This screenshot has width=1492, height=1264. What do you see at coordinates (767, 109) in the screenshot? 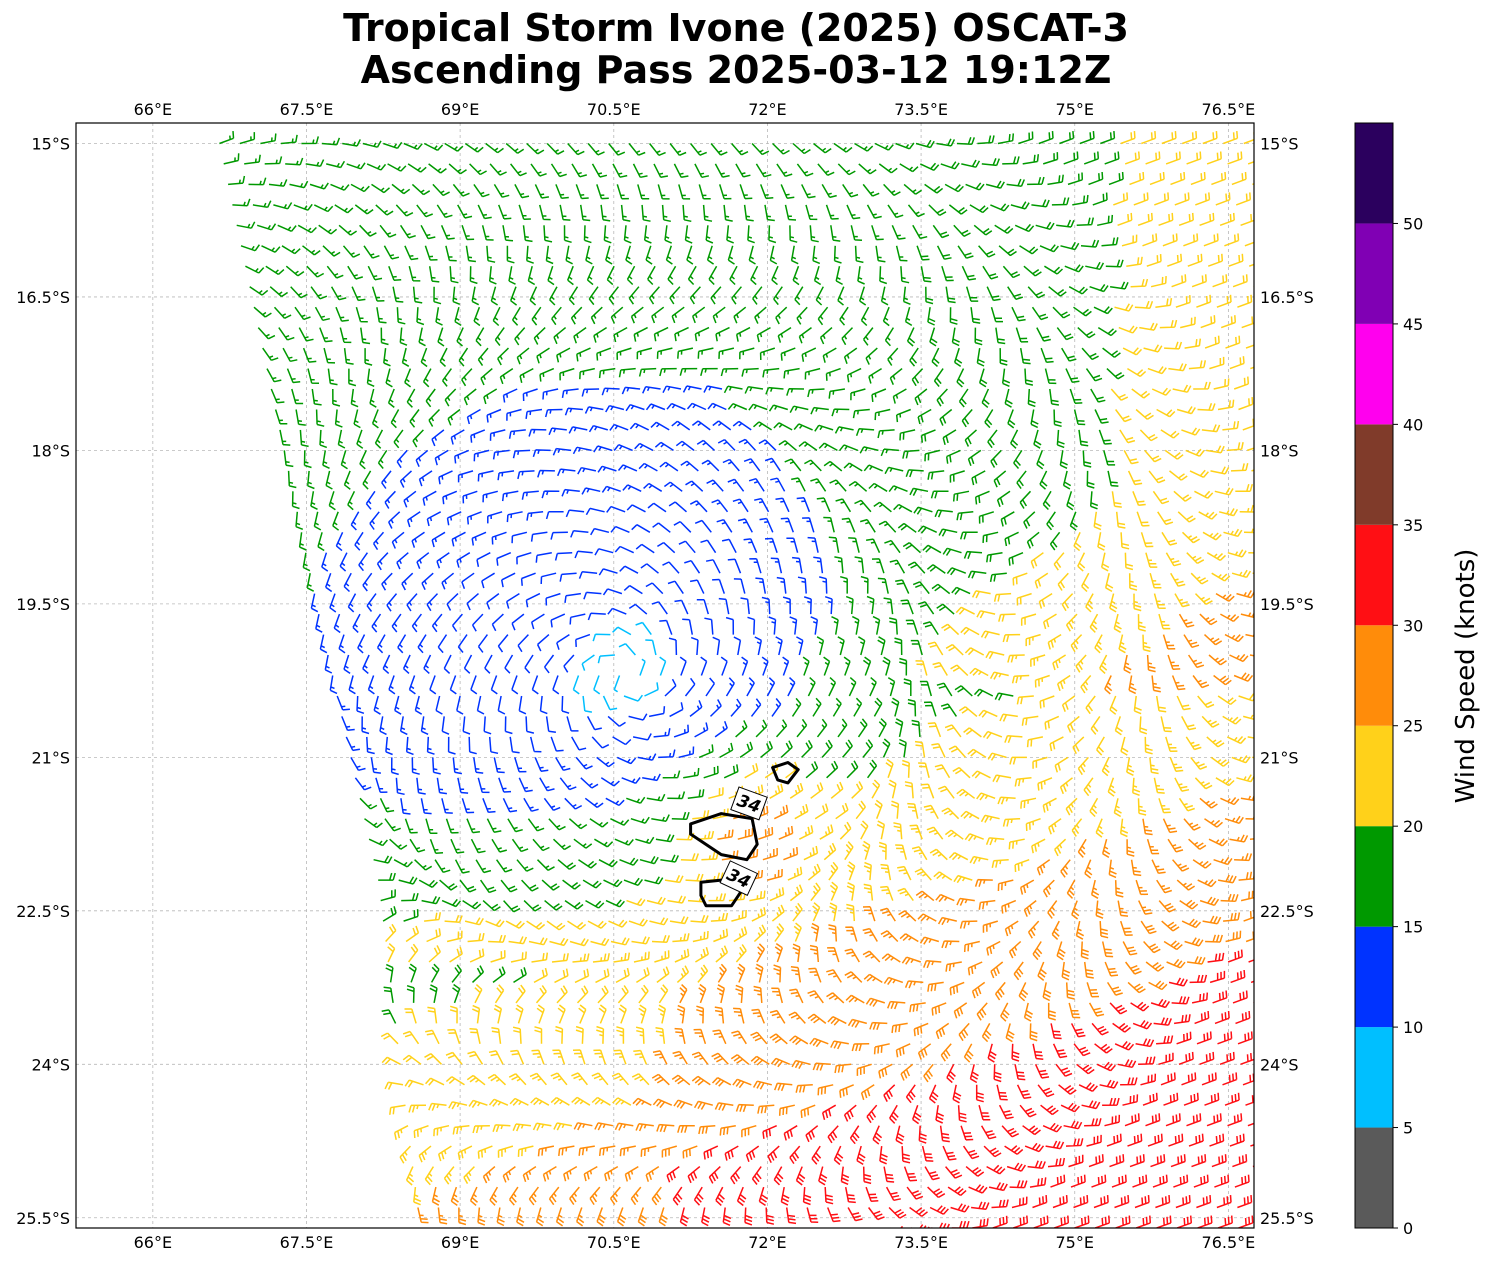
I see `lon-tick-label-top: 72°E` at bounding box center [767, 109].